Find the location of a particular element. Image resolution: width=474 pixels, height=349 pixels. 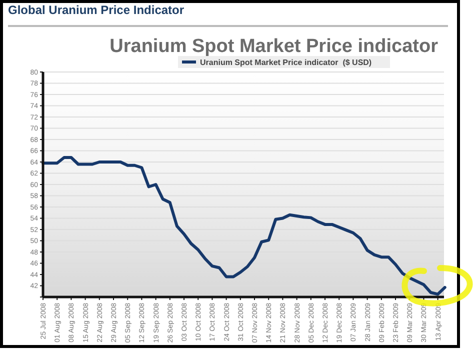

legend-label: Uranium Spot Market Price indicator ($ USD) is located at coordinates (286, 62).